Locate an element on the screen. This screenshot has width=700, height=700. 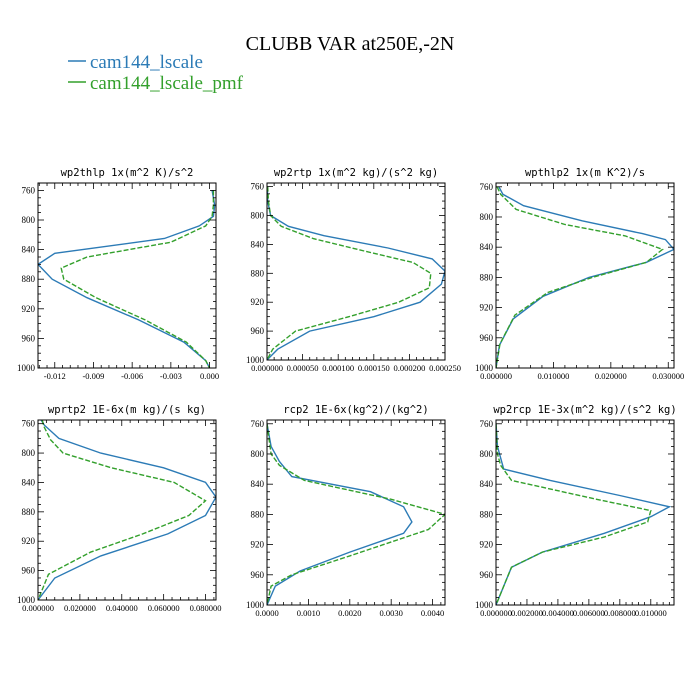
x-tick-label: -0.006 is located at coordinates (132, 376).